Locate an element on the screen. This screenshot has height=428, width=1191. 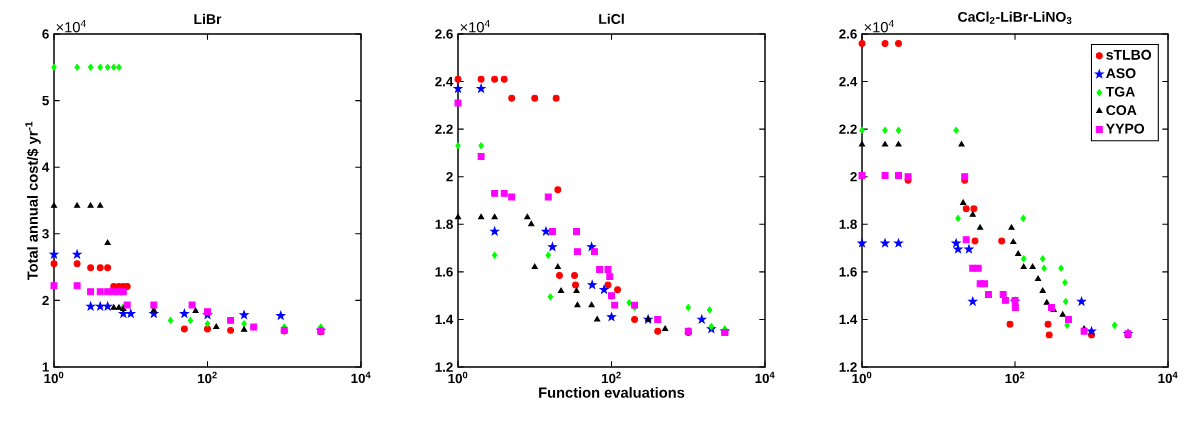
y-tick-label: 5 is located at coordinates (45, 100).